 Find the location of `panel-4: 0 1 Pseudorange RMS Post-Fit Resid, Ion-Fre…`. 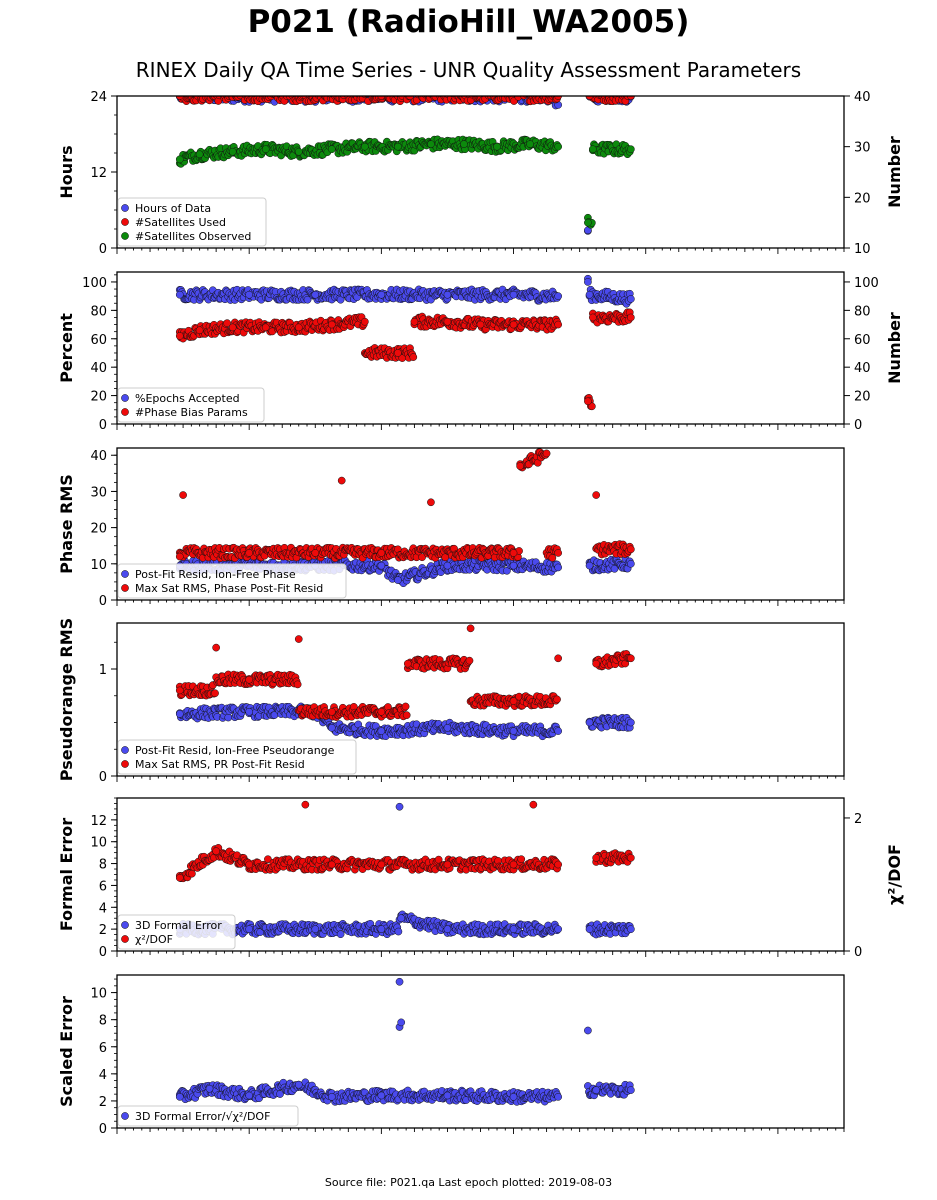

panel-4: 0 1 Pseudorange RMS Post-Fit Resid, Ion-Fre… is located at coordinates (451, 701).